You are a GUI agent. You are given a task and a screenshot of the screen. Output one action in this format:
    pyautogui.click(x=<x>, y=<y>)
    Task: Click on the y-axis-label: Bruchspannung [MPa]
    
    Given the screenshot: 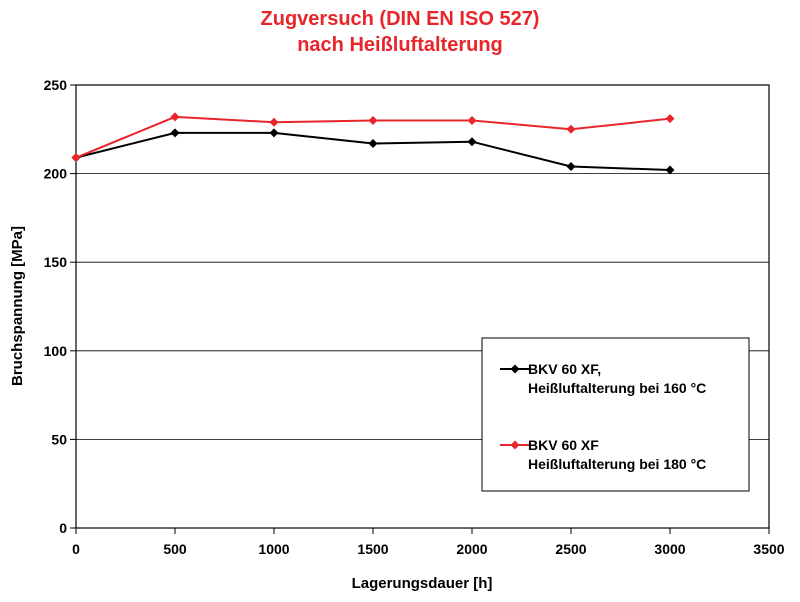 What is the action you would take?
    pyautogui.click(x=17, y=306)
    